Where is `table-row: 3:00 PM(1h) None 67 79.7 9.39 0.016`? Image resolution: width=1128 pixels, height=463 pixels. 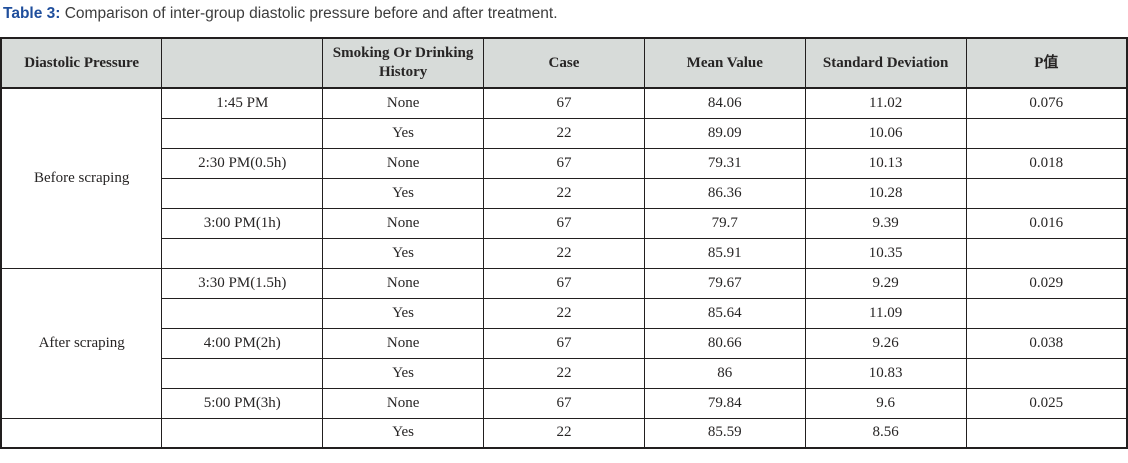
table-row: 3:00 PM(1h) None 67 79.7 9.39 0.016 is located at coordinates (564, 223).